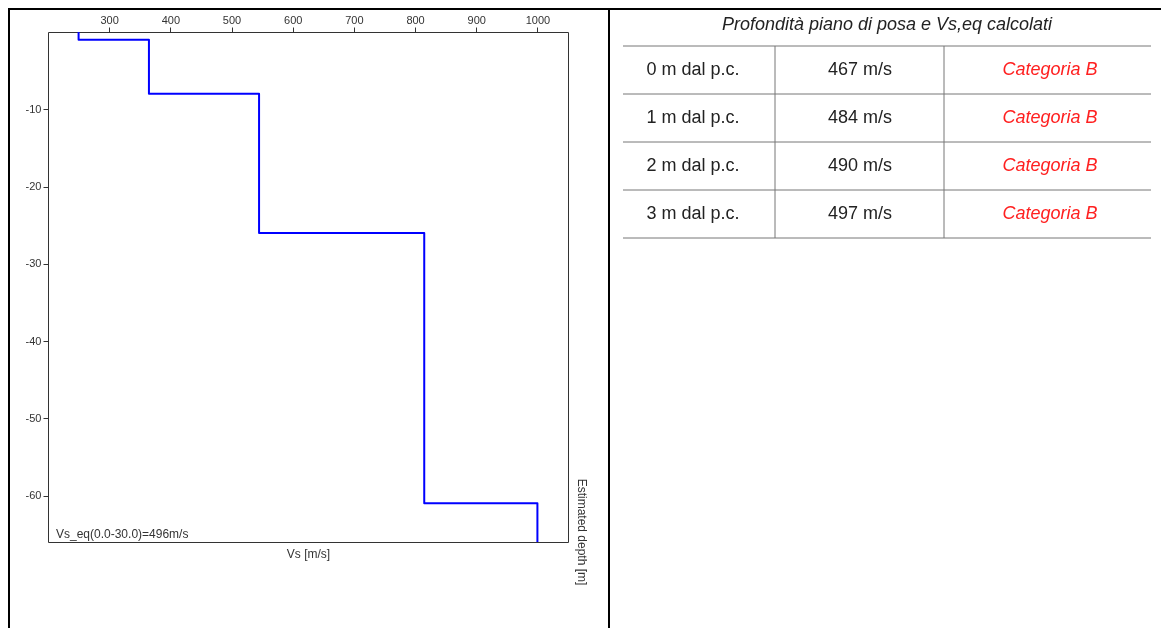  What do you see at coordinates (33, 186) in the screenshot?
I see `y-tick-label: -20` at bounding box center [33, 186].